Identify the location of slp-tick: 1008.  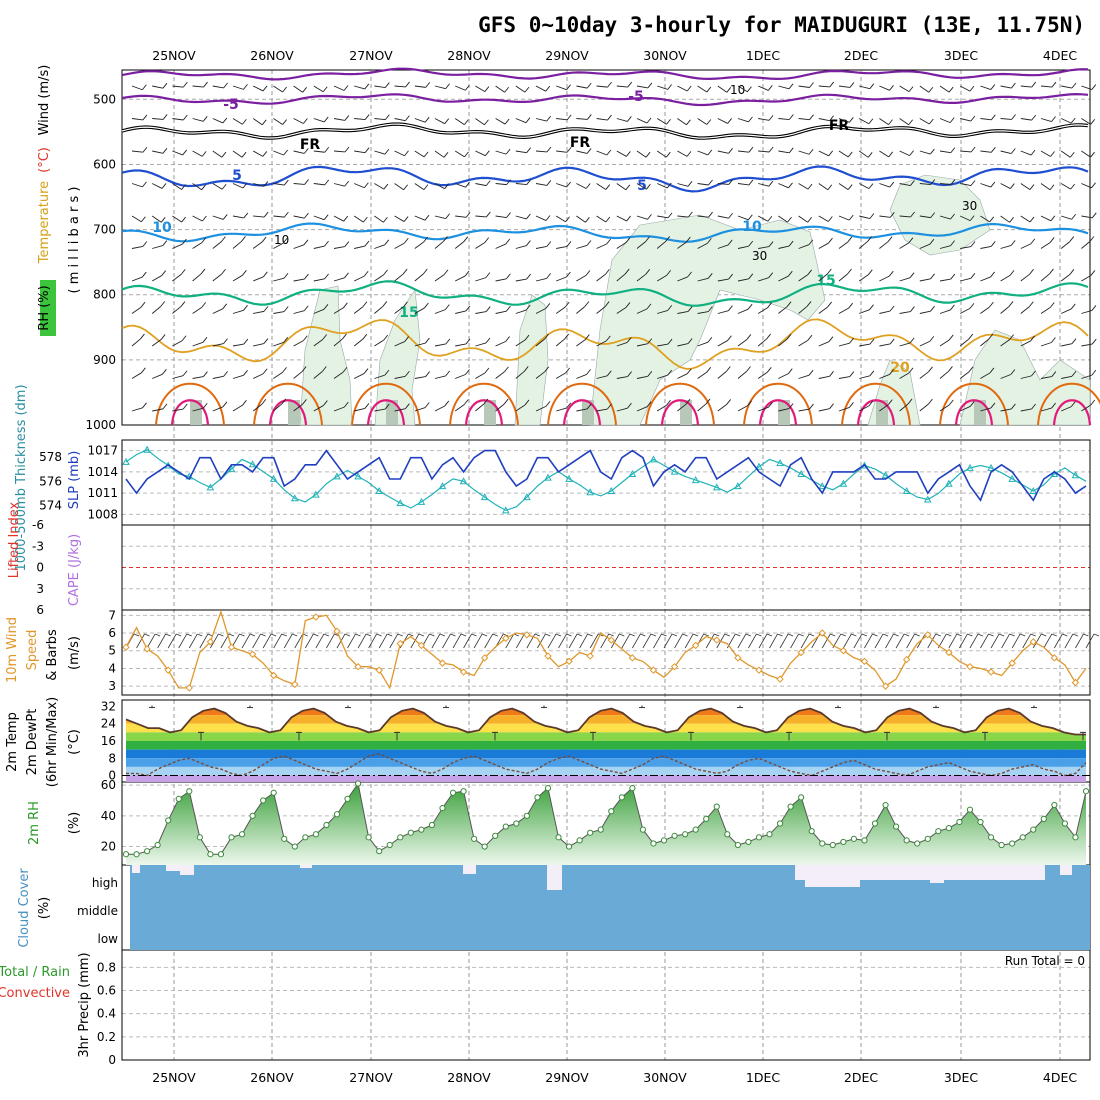
(102, 514).